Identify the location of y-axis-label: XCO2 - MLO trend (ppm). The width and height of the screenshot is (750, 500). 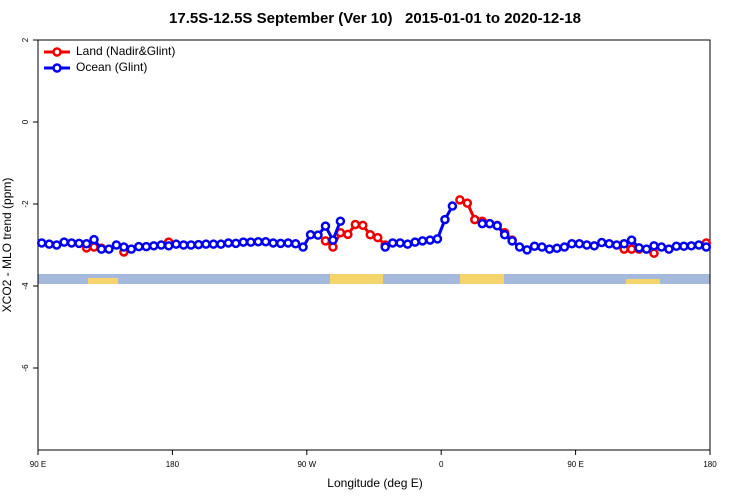
(7, 245).